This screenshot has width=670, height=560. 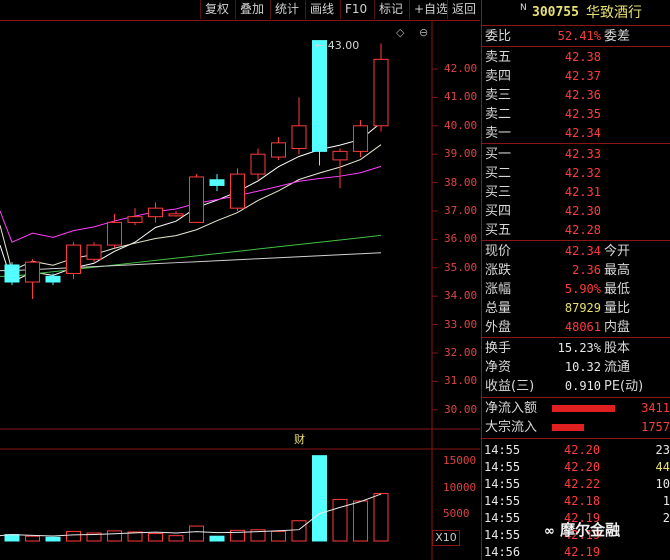 What do you see at coordinates (299, 439) in the screenshot?
I see `financial-report-marker: 财` at bounding box center [299, 439].